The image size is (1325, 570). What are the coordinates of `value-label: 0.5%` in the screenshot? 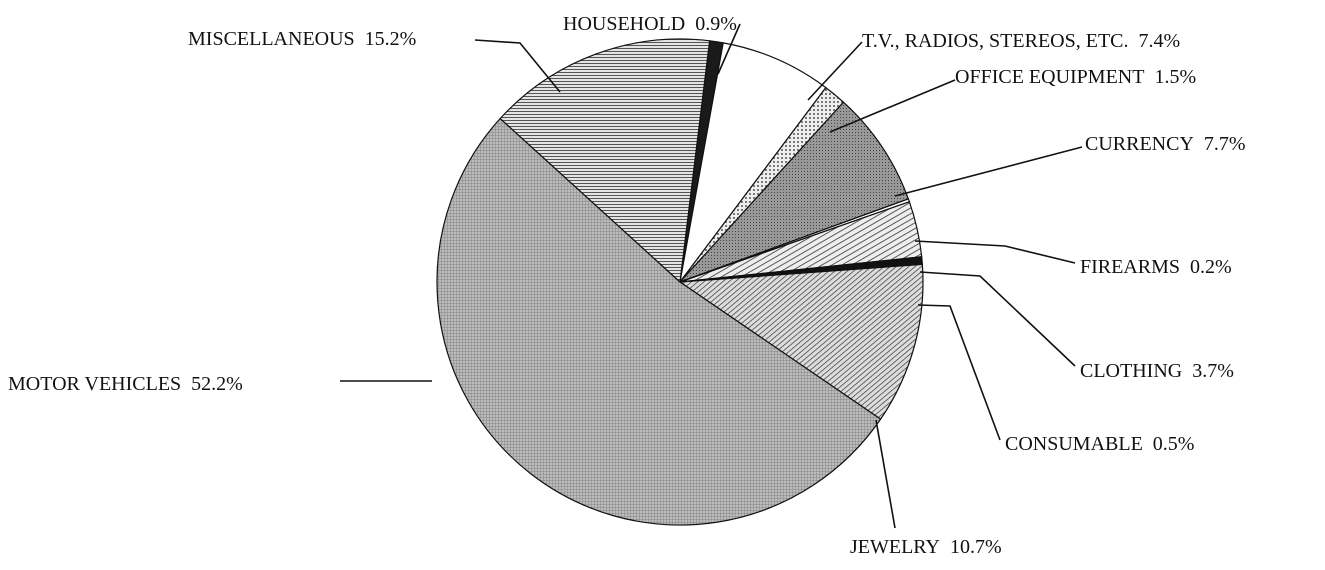 It's located at (1174, 444).